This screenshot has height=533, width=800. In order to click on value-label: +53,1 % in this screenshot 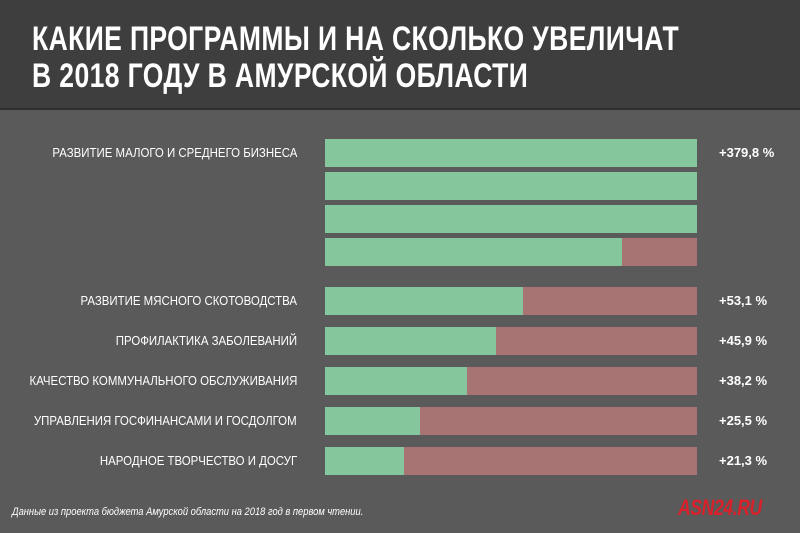, I will do `click(743, 300)`.